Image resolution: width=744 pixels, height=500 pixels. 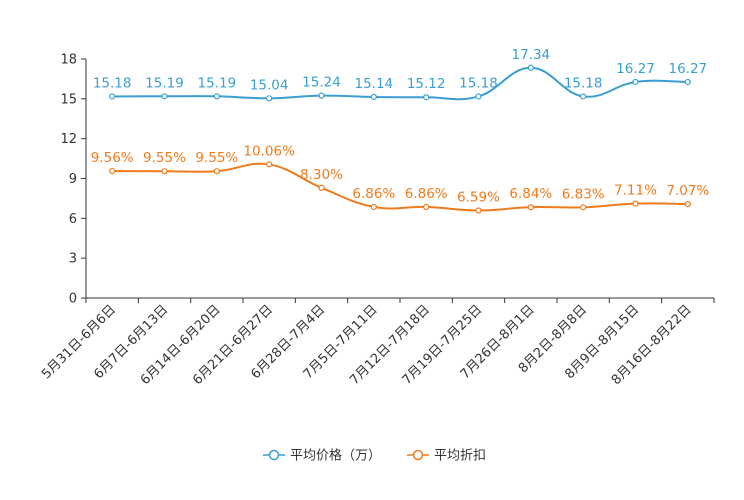 What do you see at coordinates (68, 60) in the screenshot?
I see `y-tick-label: 18` at bounding box center [68, 60].